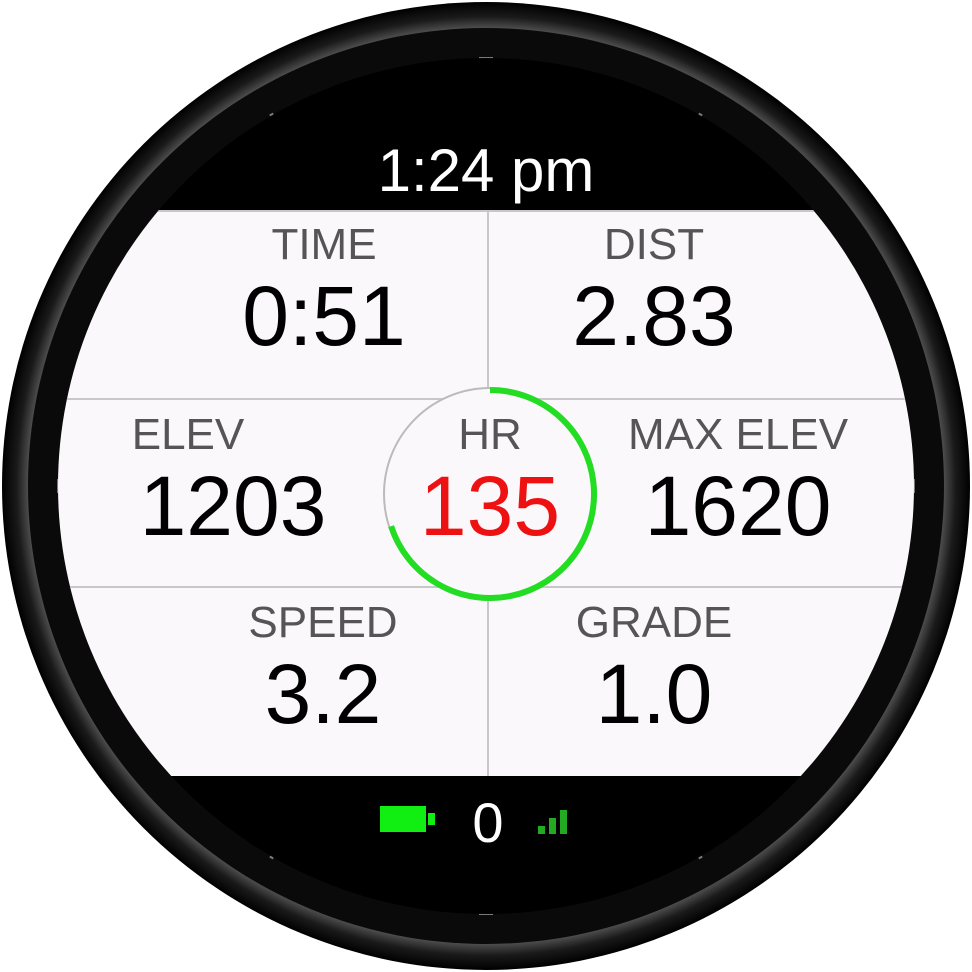 The height and width of the screenshot is (972, 972). I want to click on field-max-elev-label: MAX ELEV, so click(738, 434).